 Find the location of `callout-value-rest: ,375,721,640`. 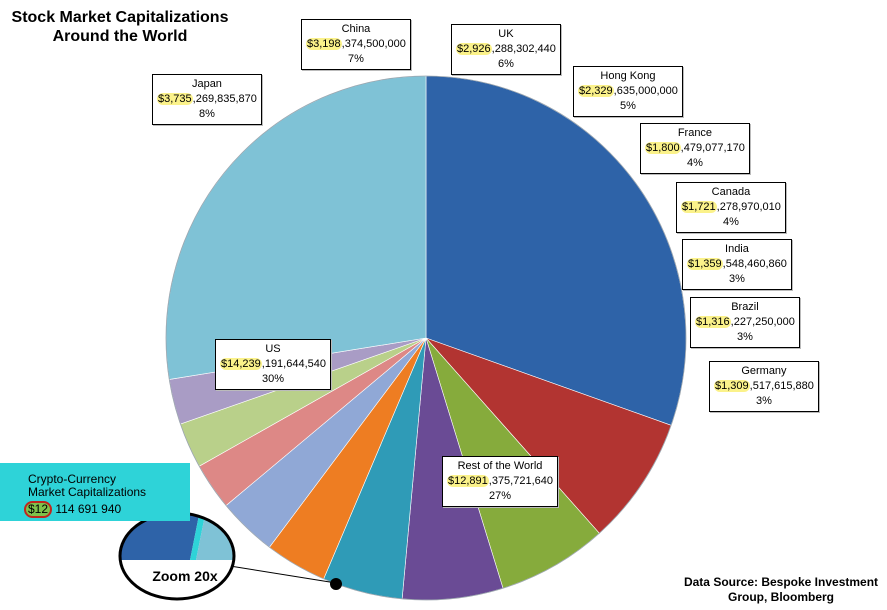

callout-value-rest: ,375,721,640 is located at coordinates (520, 481).